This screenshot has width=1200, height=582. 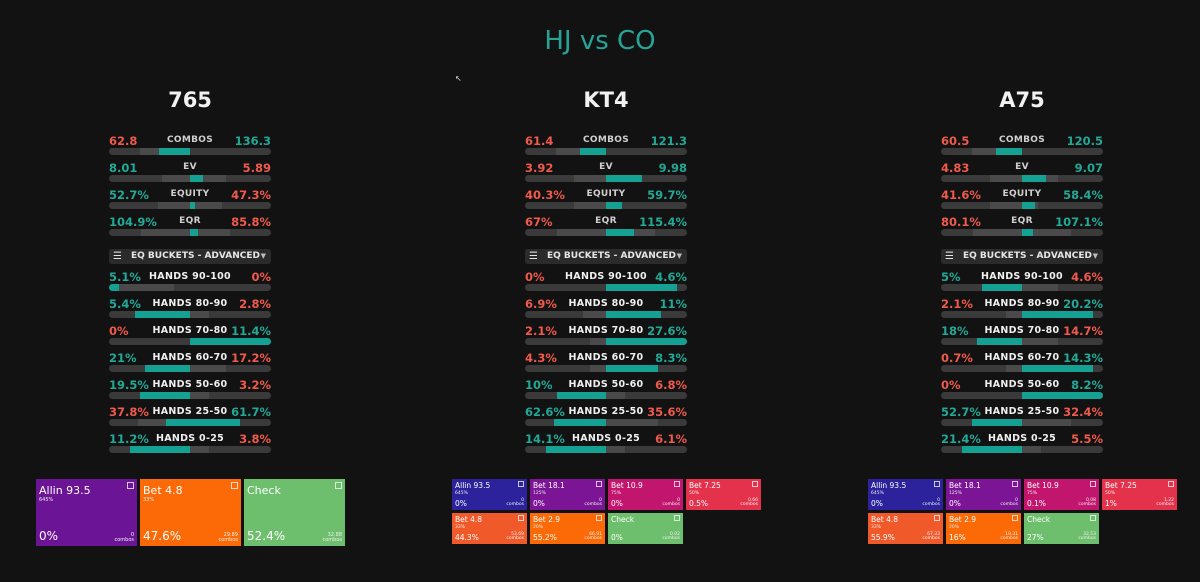 I want to click on action-frequency: 44.3%, so click(x=467, y=537).